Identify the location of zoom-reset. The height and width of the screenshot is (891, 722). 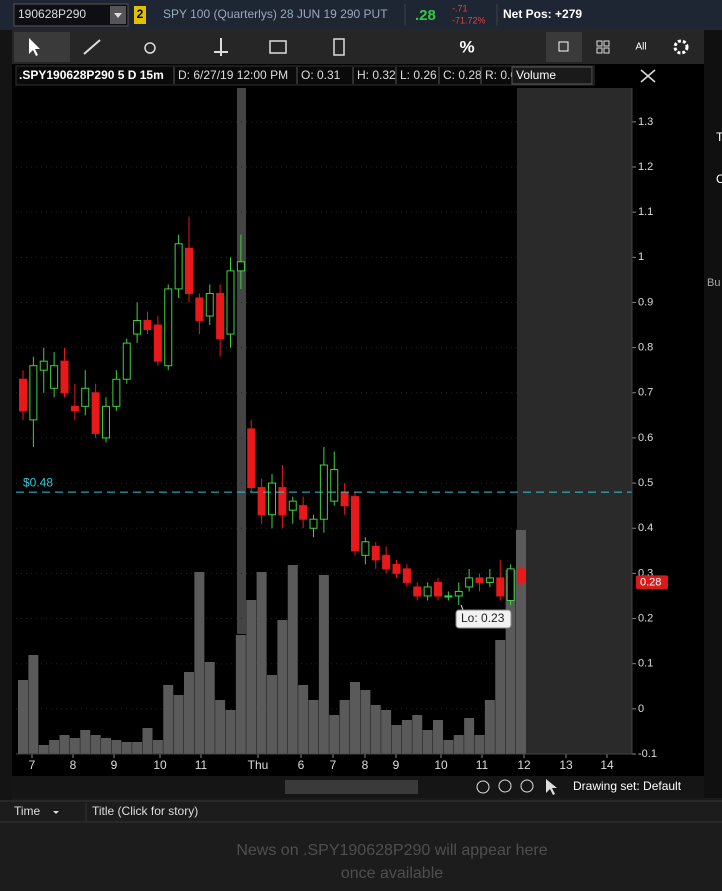
(648, 76).